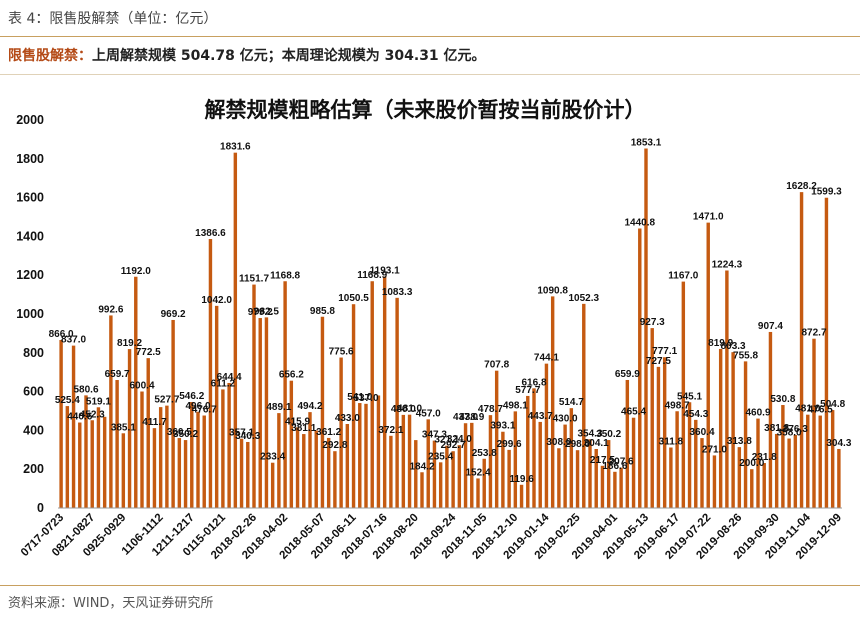 The width and height of the screenshot is (860, 620). I want to click on data-label: 217.5, so click(602, 460).